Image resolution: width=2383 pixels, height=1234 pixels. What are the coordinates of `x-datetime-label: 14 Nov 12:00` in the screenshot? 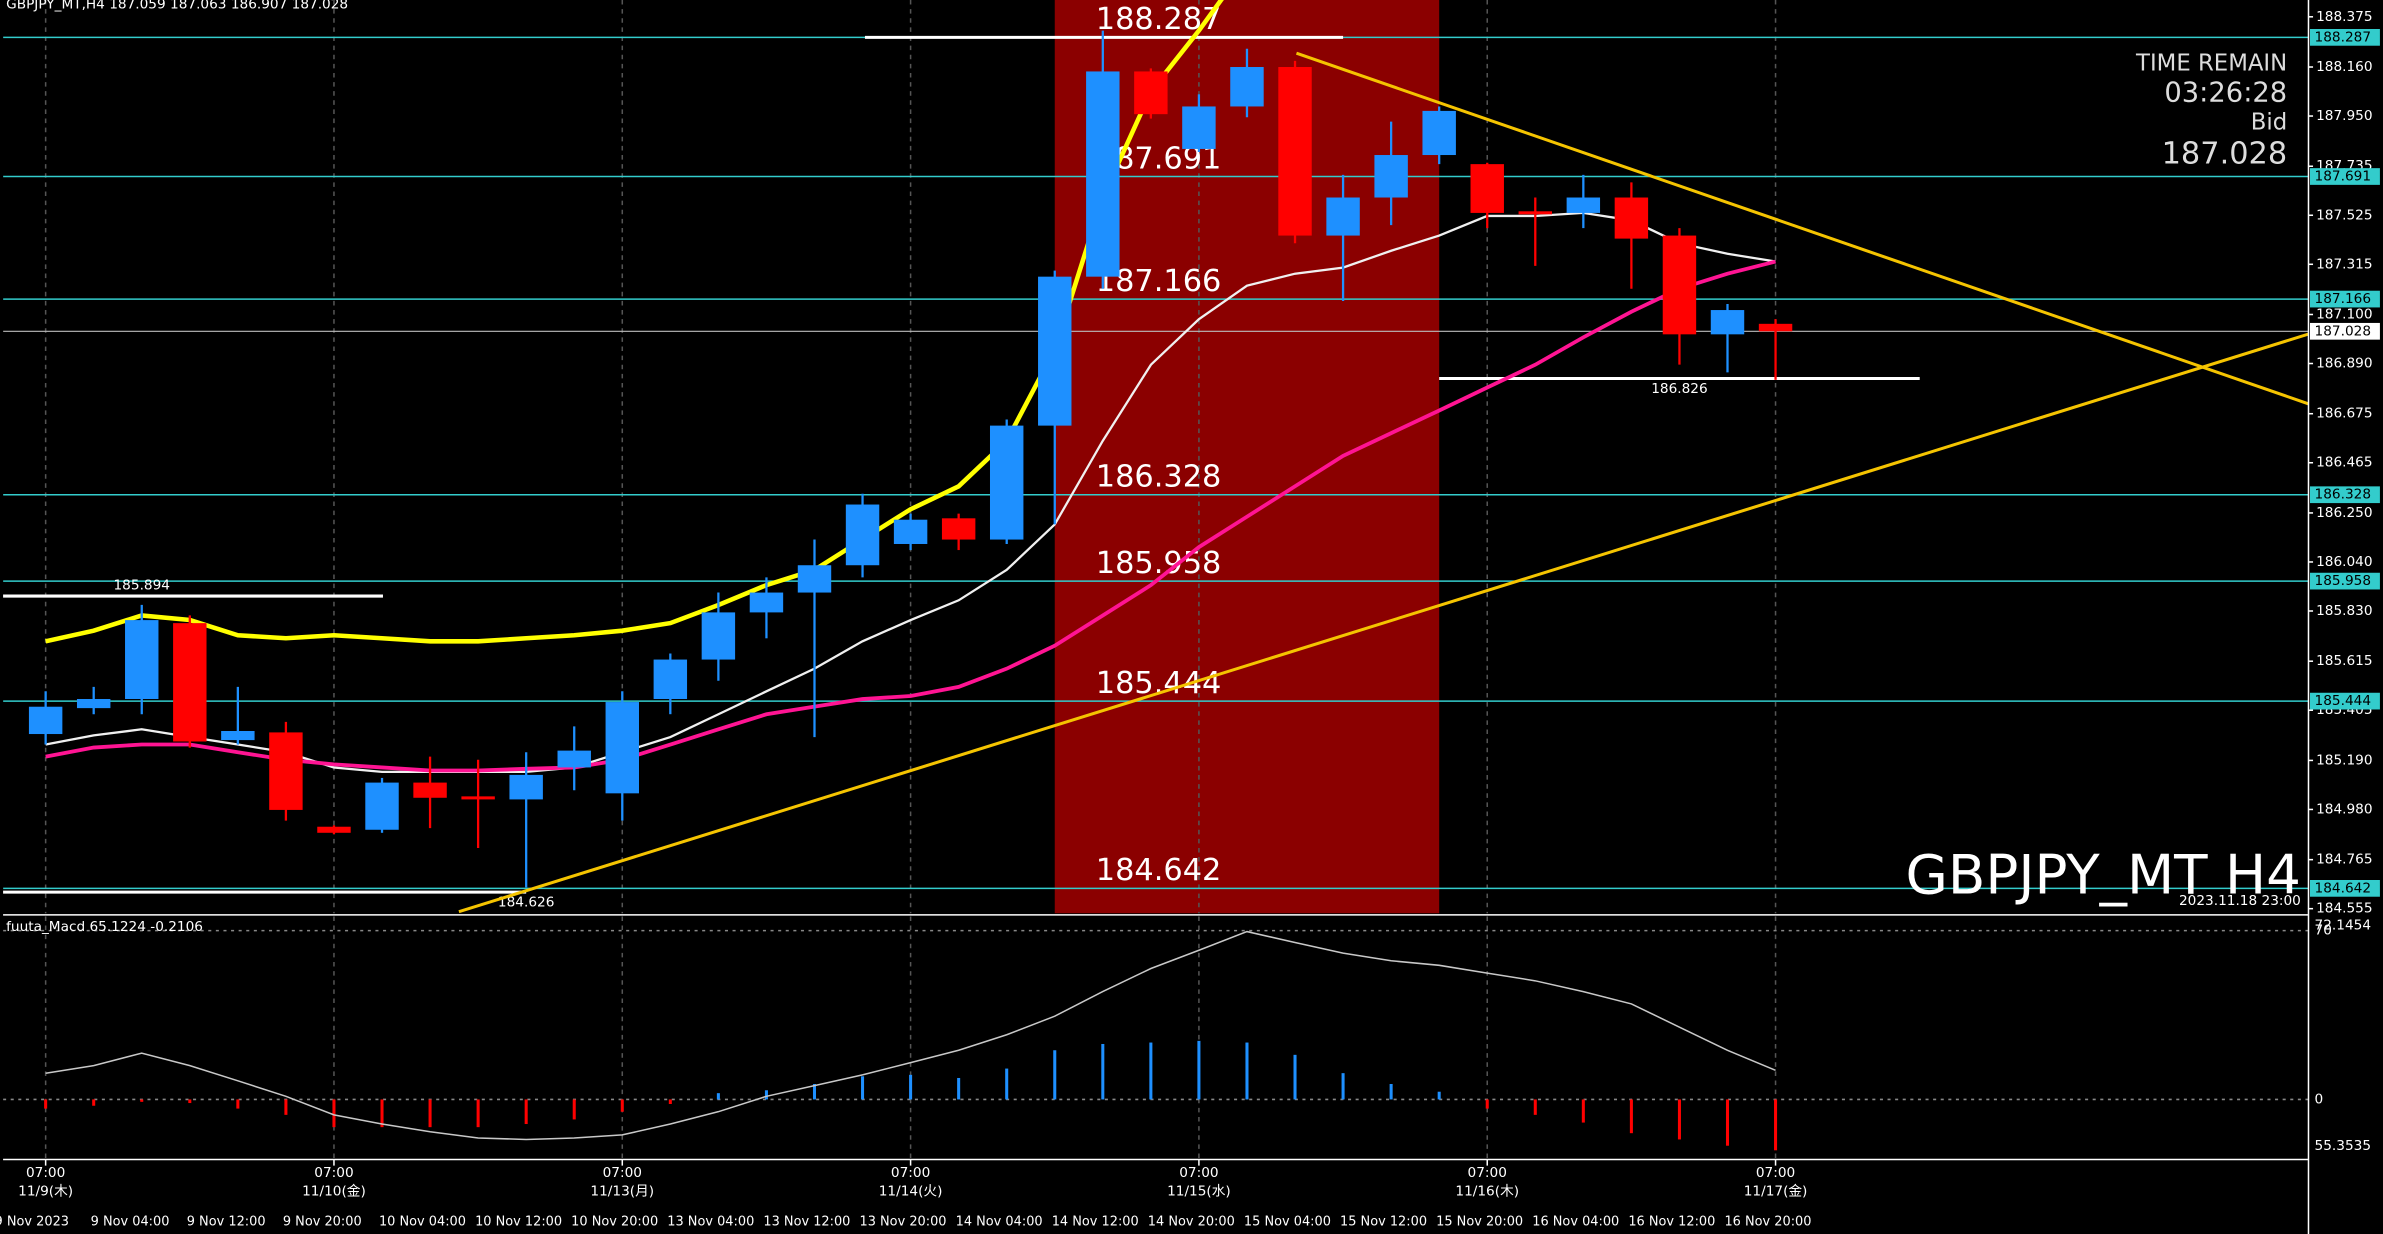 It's located at (1095, 1221).